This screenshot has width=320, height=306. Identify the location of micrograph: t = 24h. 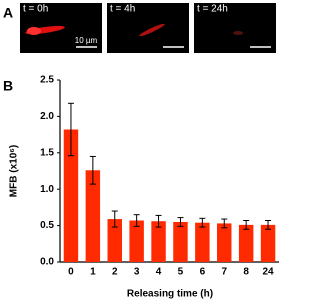
(235, 28).